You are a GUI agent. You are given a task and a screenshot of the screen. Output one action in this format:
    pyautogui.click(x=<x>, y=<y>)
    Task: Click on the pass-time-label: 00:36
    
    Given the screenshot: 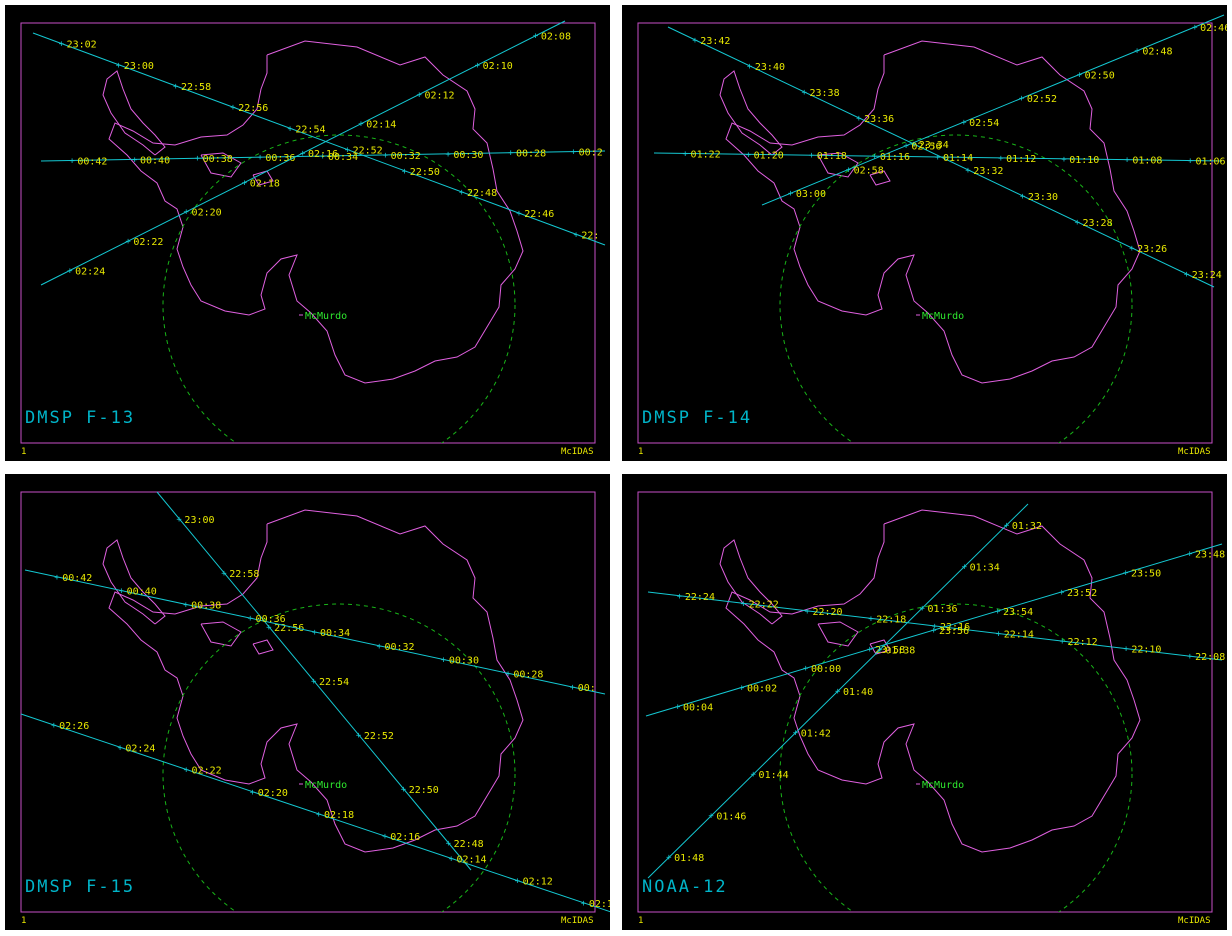 What is the action you would take?
    pyautogui.click(x=280, y=158)
    